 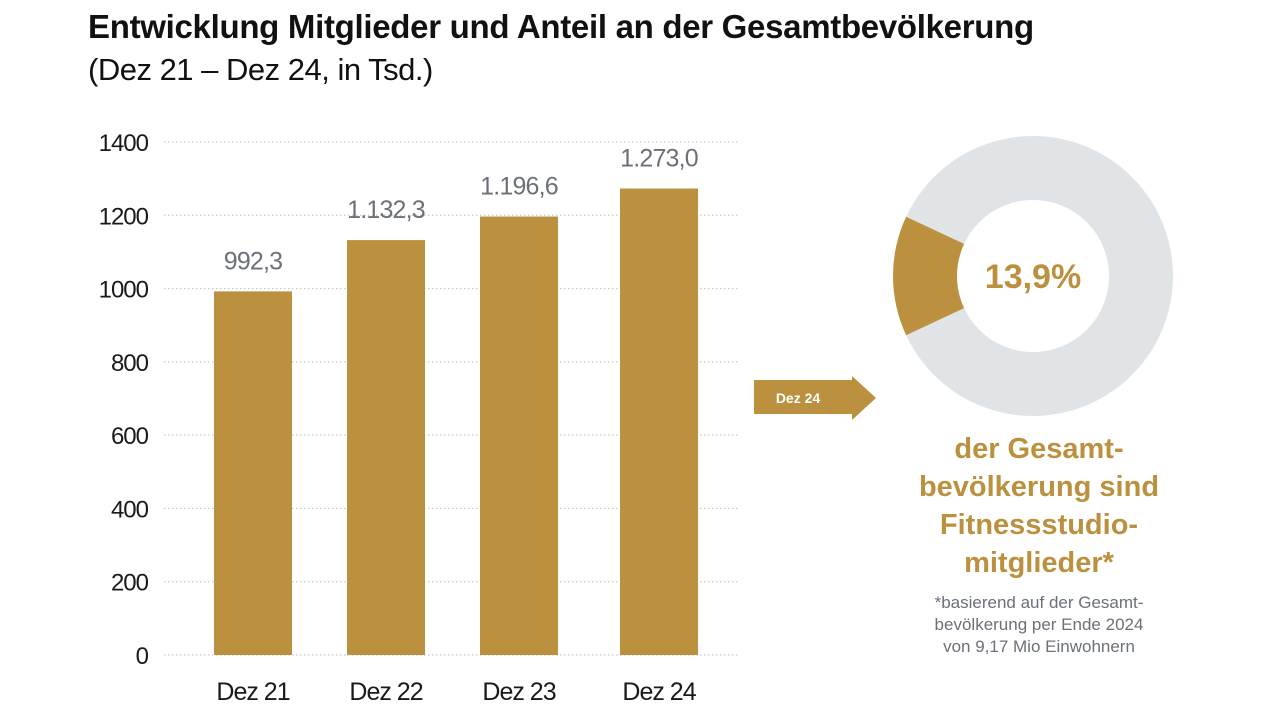 What do you see at coordinates (385, 692) in the screenshot?
I see `x-tick-label: Dez 22` at bounding box center [385, 692].